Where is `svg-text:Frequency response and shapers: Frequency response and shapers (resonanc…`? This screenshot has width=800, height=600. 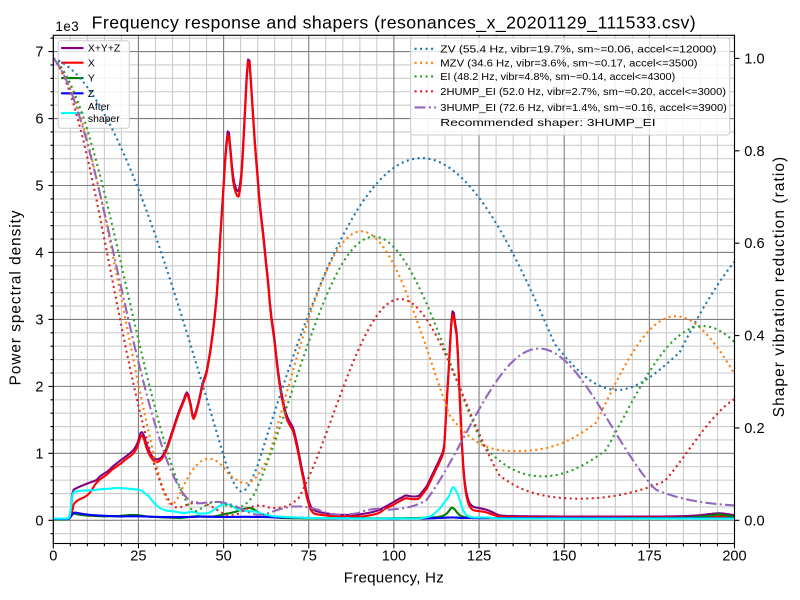
svg-text:Frequency response and shapers: Frequency response and shapers (resonanc… is located at coordinates (394, 23).